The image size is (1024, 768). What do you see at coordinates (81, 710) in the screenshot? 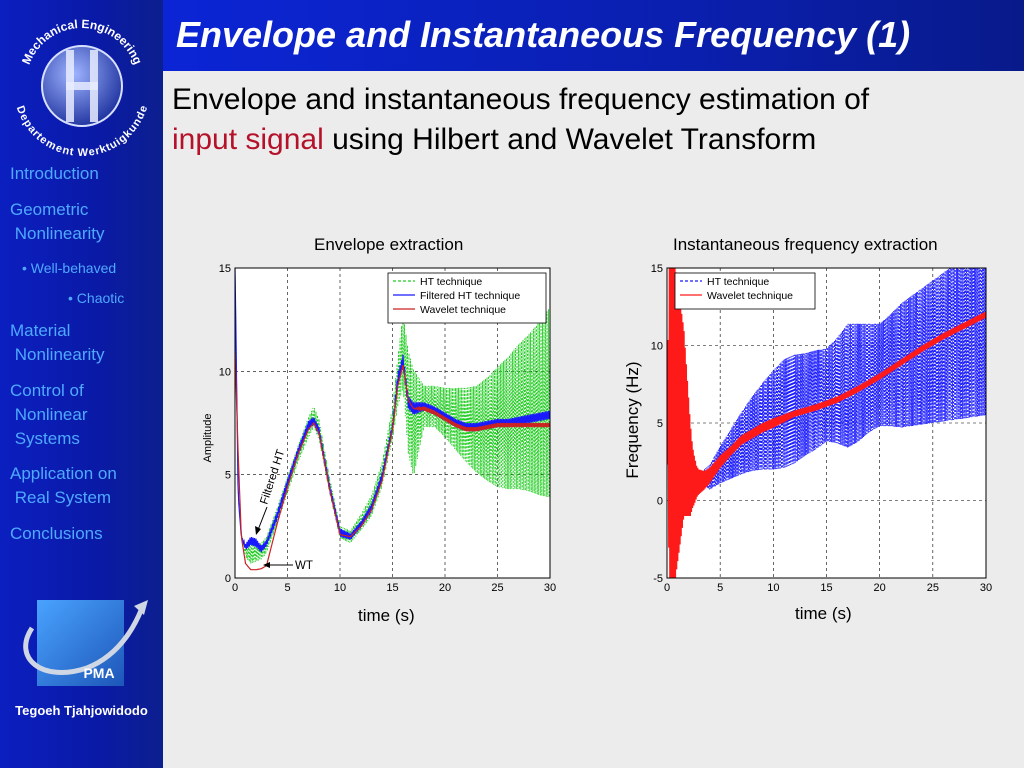
I see `author-name: Tegoeh Tjahjowidodo` at bounding box center [81, 710].